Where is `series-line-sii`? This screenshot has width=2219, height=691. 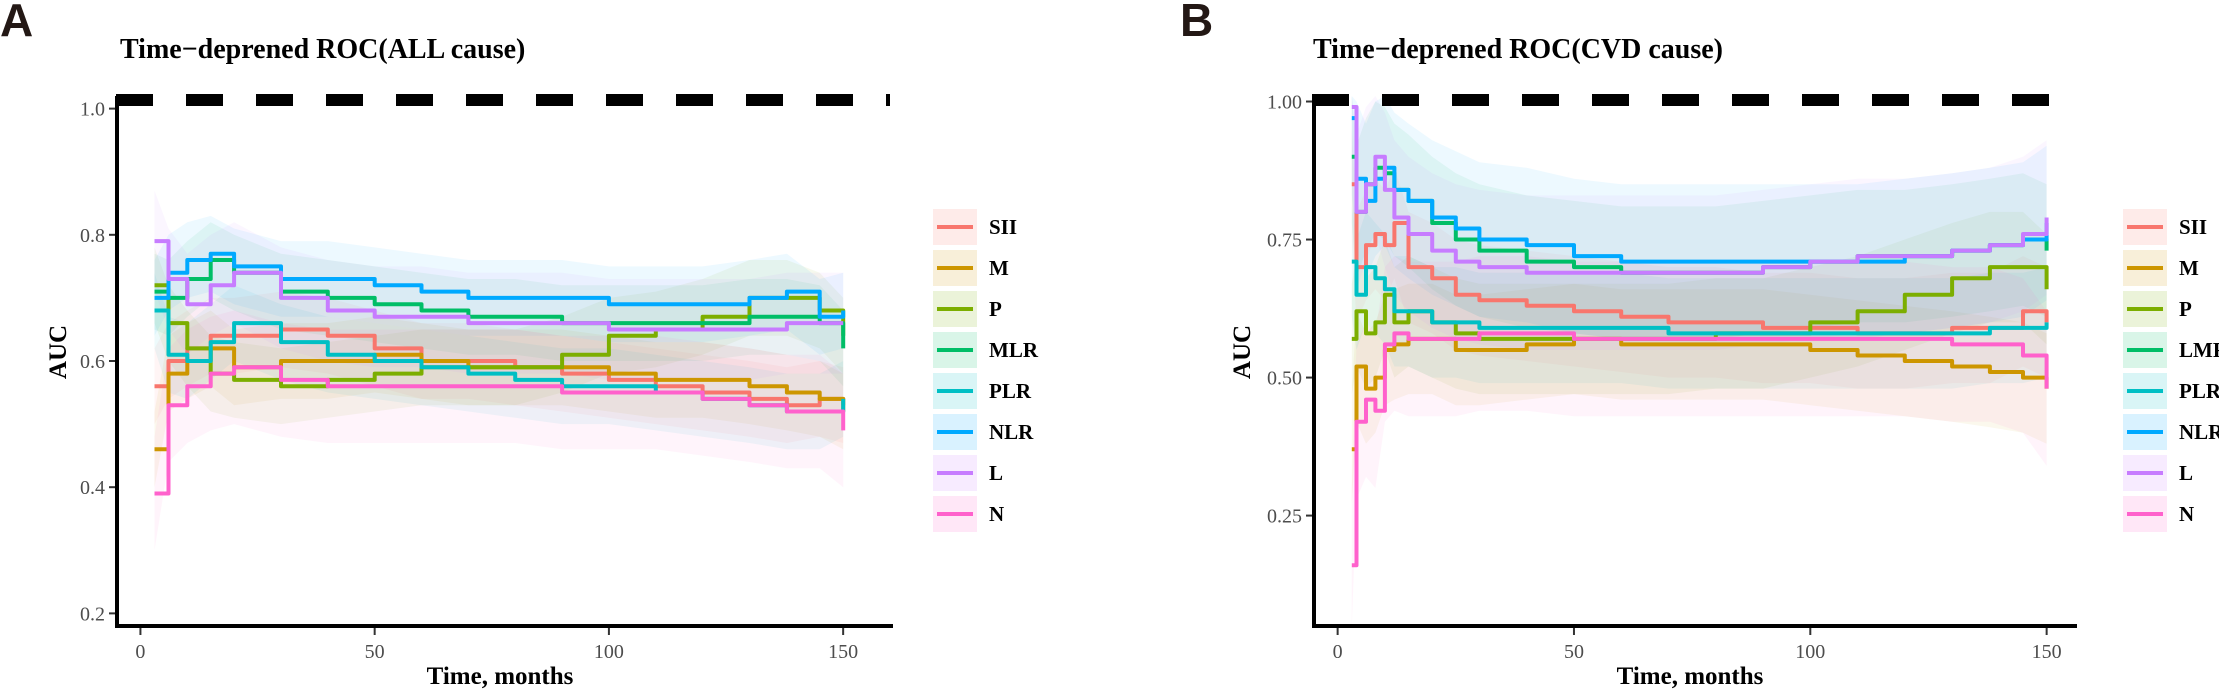
series-line-sii is located at coordinates (500, 367).